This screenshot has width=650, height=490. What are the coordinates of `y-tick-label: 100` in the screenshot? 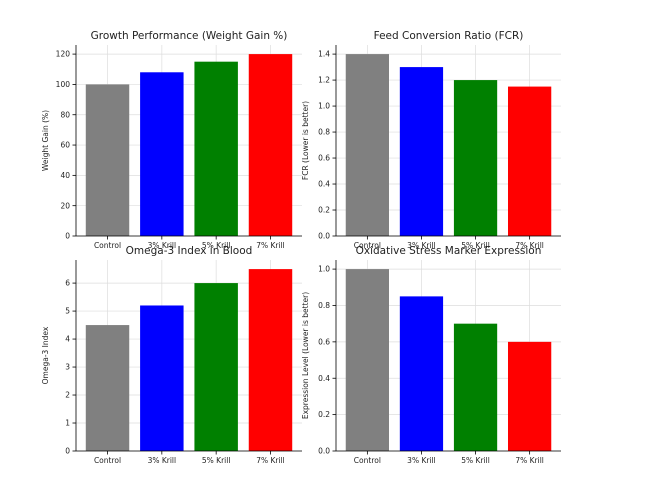 It's located at (63, 84).